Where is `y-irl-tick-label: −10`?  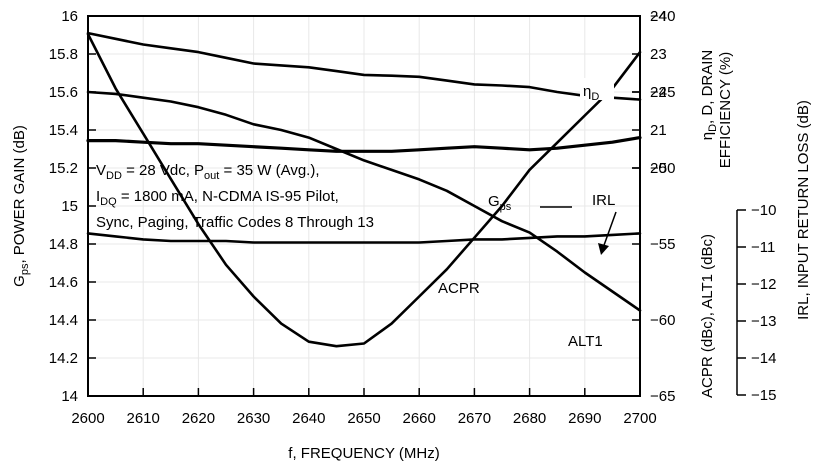
y-irl-tick-label: −10 is located at coordinates (763, 210).